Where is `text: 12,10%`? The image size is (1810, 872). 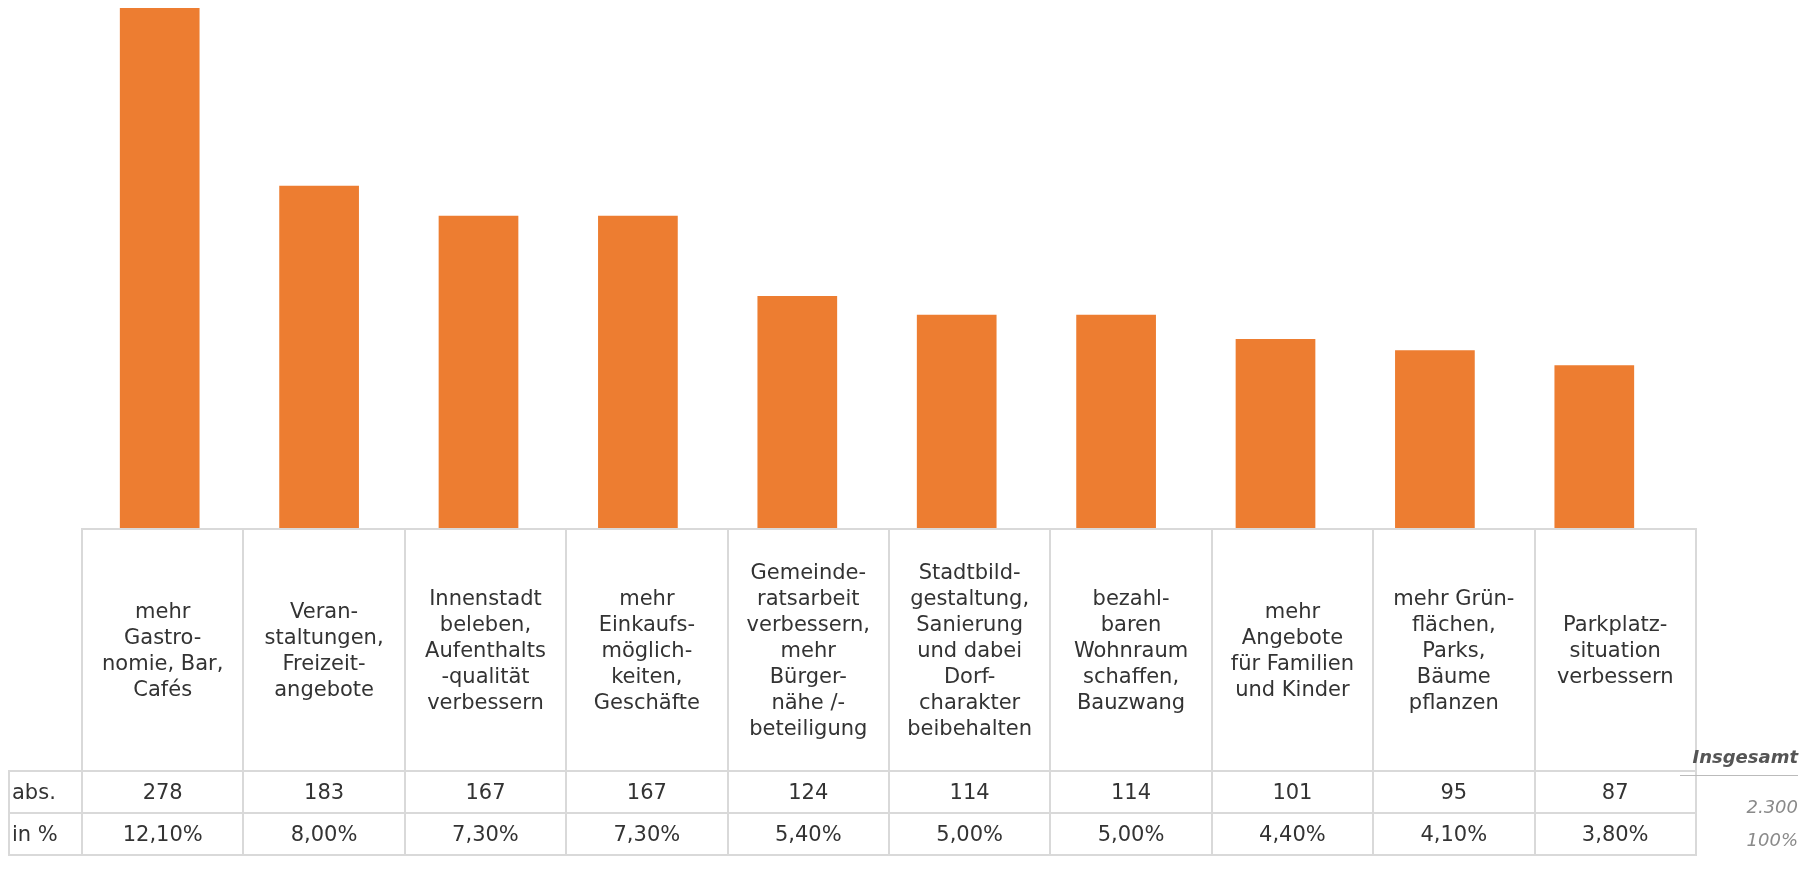 text: 12,10% is located at coordinates (163, 834).